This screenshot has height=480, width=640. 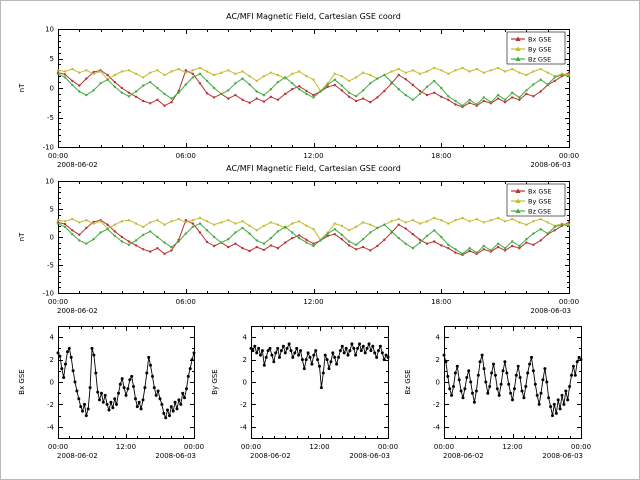 I want to click on legend-item-bz-gse: Bz GSE, so click(x=531, y=60).